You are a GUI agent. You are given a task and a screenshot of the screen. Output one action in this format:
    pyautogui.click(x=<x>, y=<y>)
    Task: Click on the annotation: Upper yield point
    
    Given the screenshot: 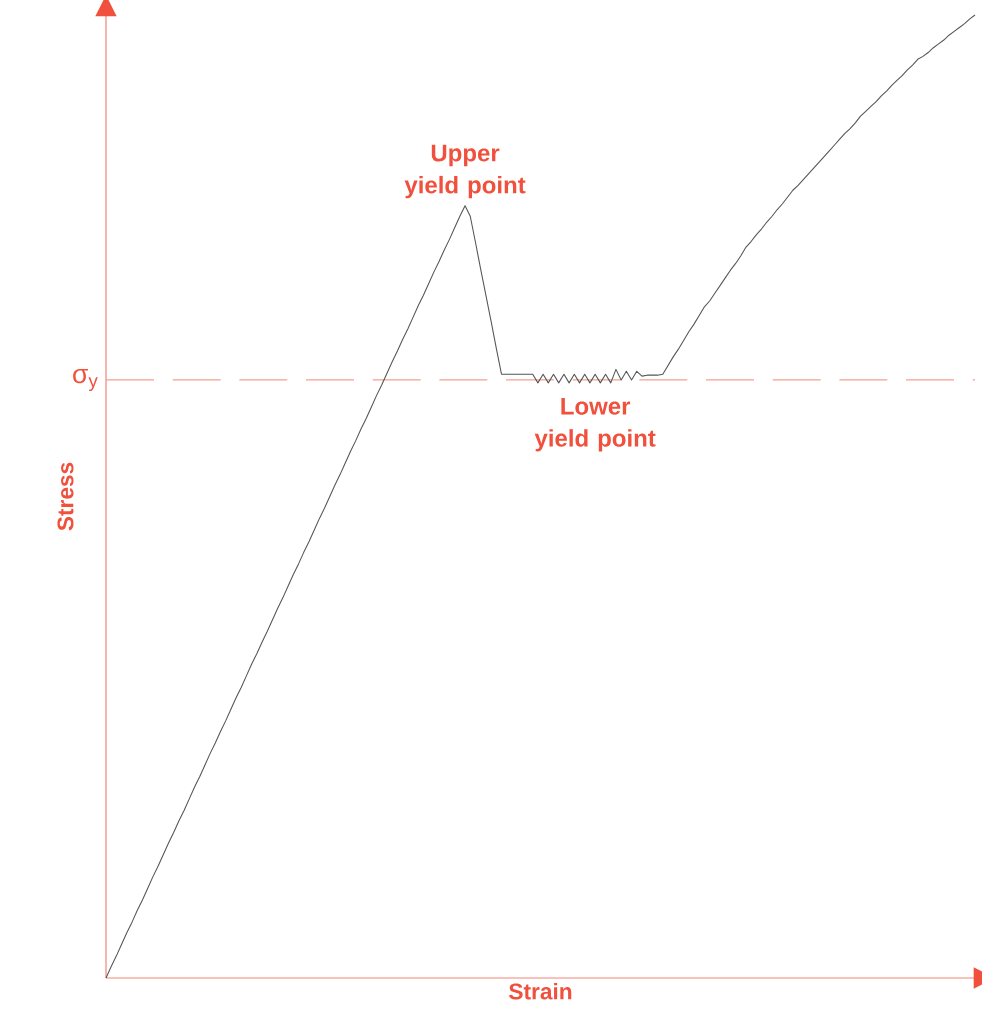 What is the action you would take?
    pyautogui.click(x=465, y=171)
    